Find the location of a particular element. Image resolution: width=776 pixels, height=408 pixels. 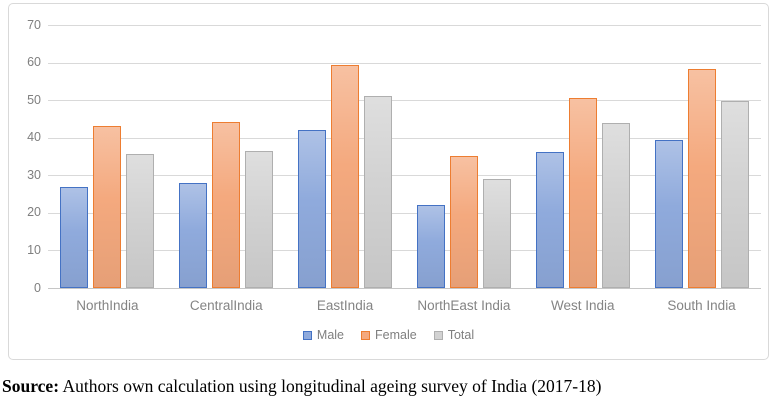

y-tick-label-50: 50 is located at coordinates (34, 99).